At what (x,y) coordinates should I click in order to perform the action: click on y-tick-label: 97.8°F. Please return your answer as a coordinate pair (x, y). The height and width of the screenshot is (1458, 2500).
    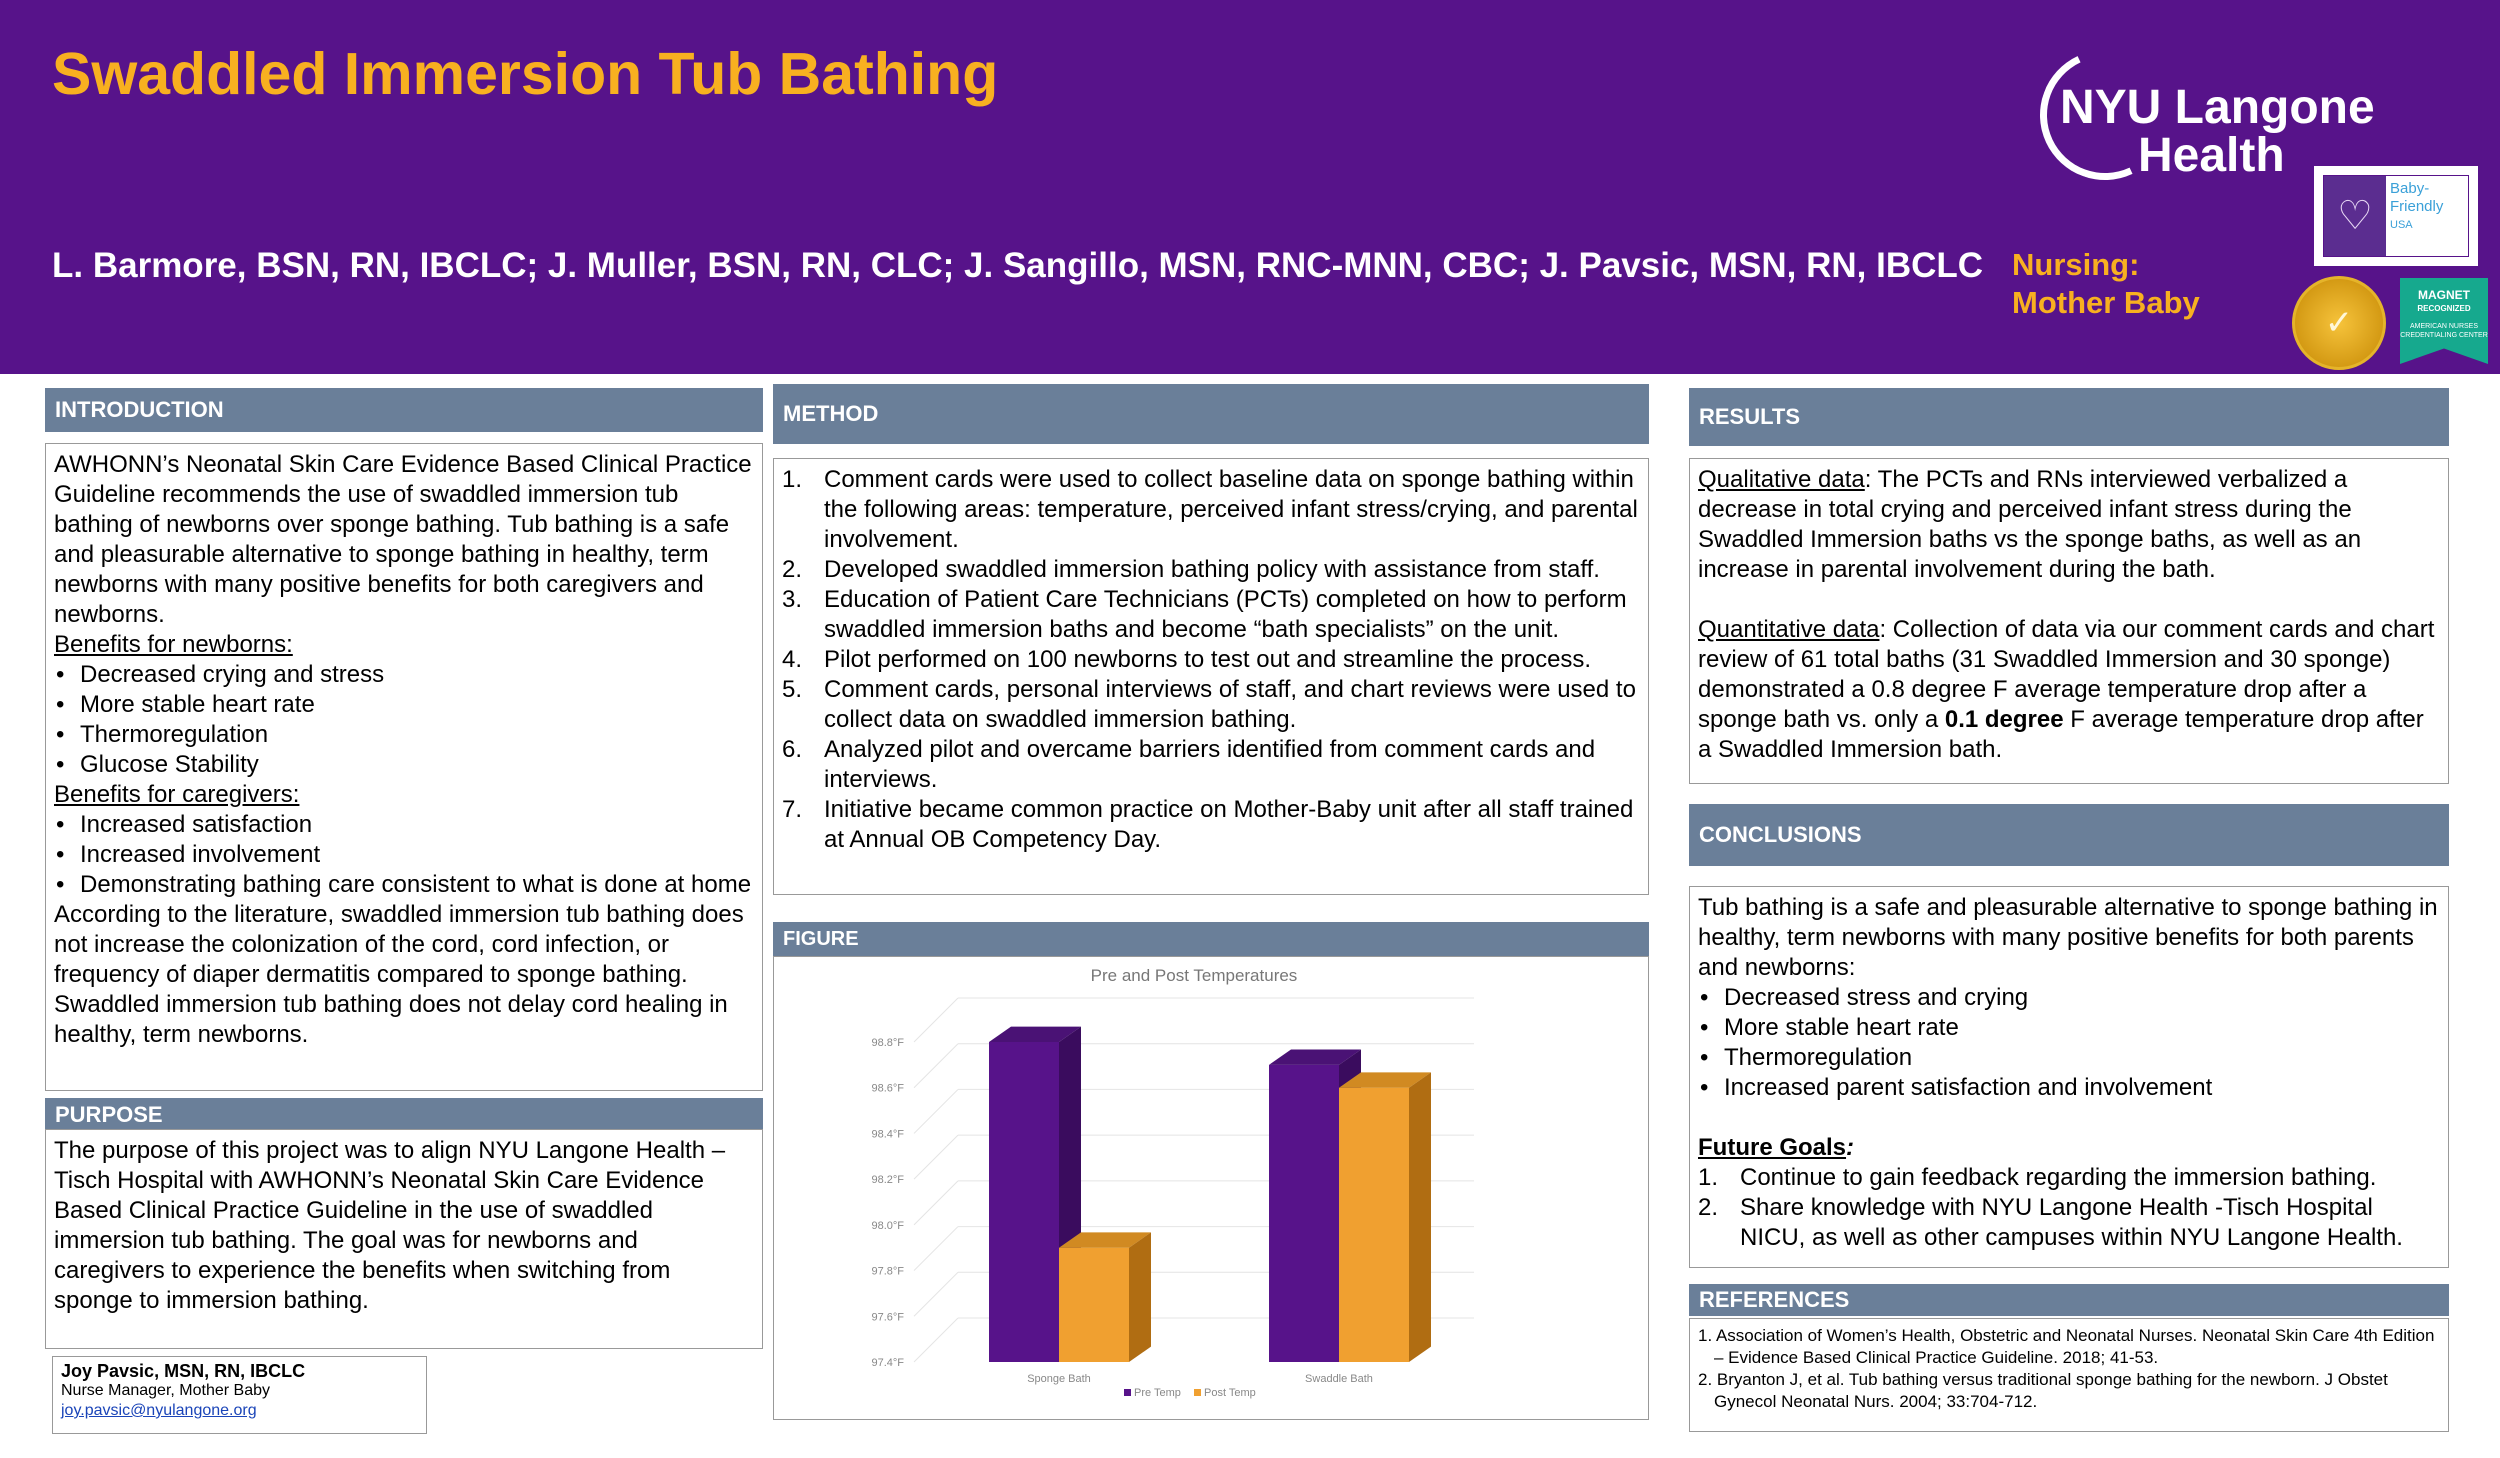
    Looking at the image, I should click on (887, 1272).